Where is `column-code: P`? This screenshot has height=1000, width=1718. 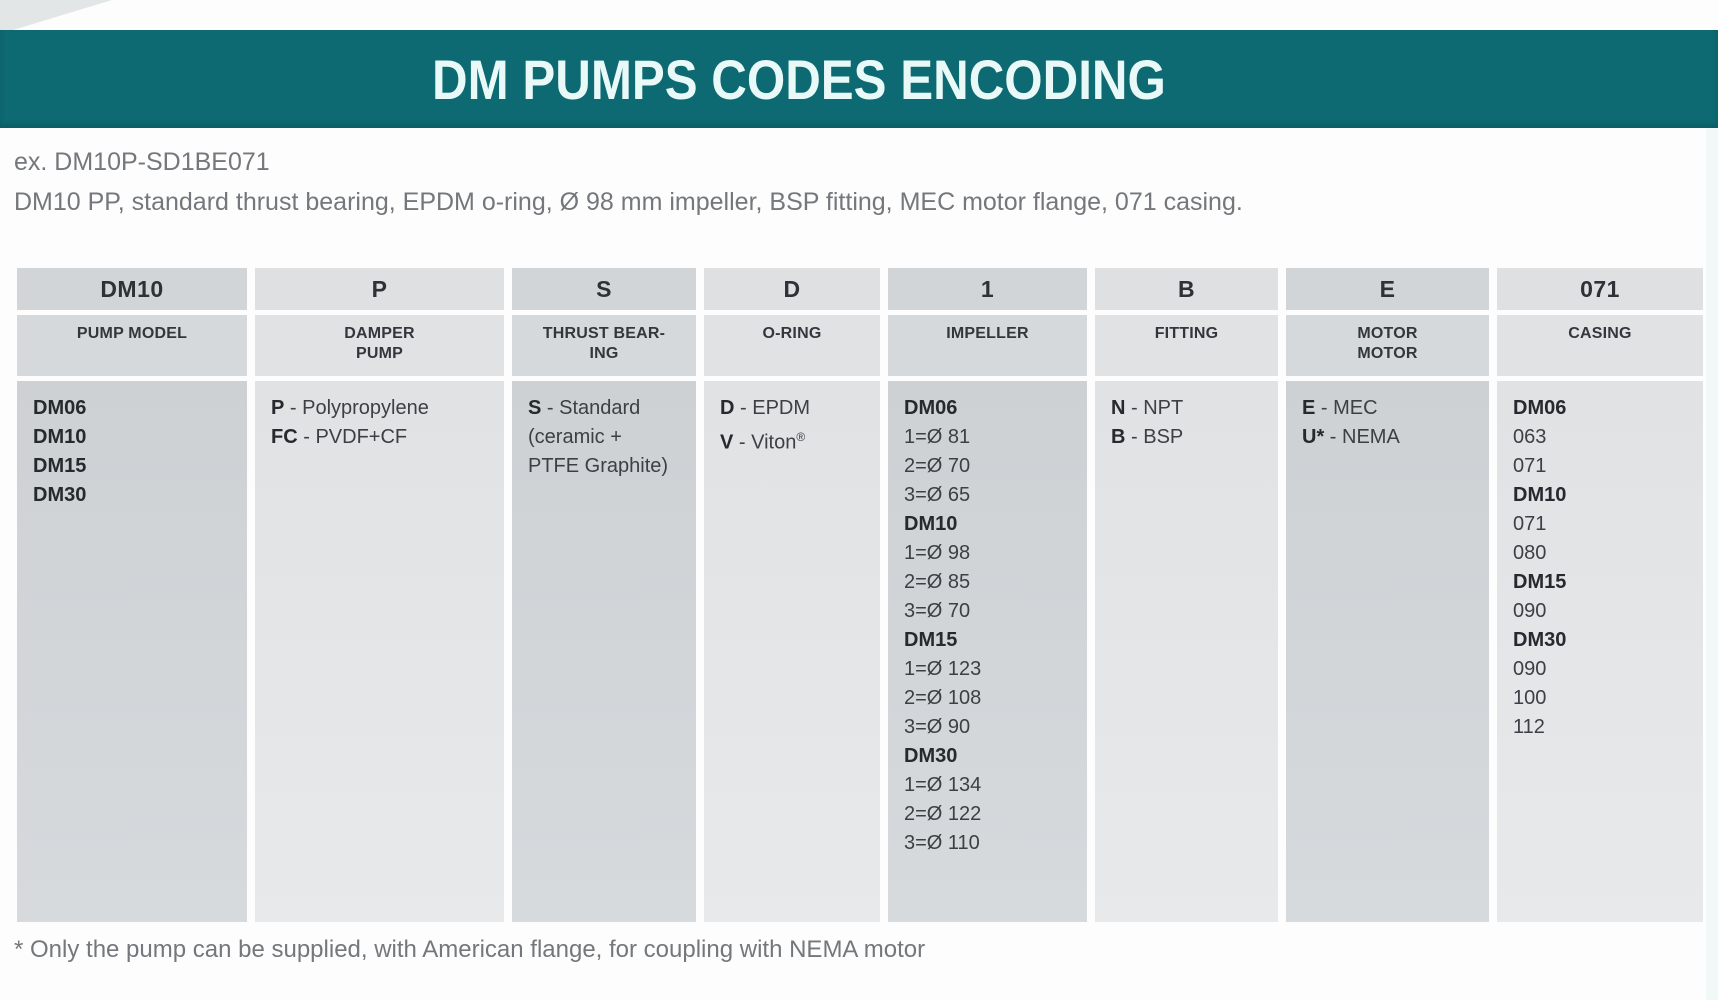 column-code: P is located at coordinates (379, 289).